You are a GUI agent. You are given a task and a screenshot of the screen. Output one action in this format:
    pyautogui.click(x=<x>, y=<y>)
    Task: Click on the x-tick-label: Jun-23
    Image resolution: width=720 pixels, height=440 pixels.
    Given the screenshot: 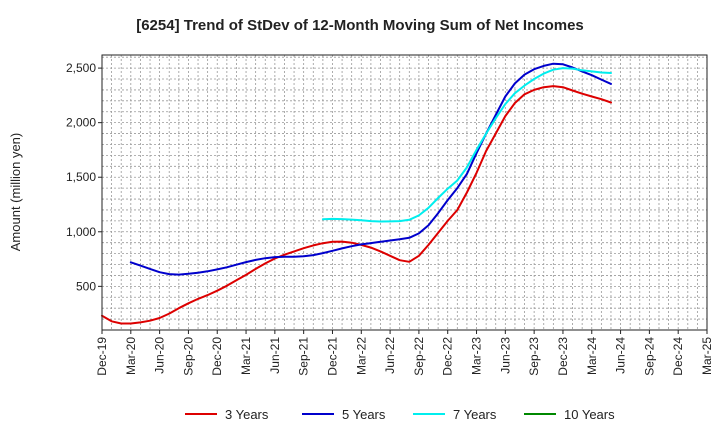 What is the action you would take?
    pyautogui.click(x=505, y=355)
    